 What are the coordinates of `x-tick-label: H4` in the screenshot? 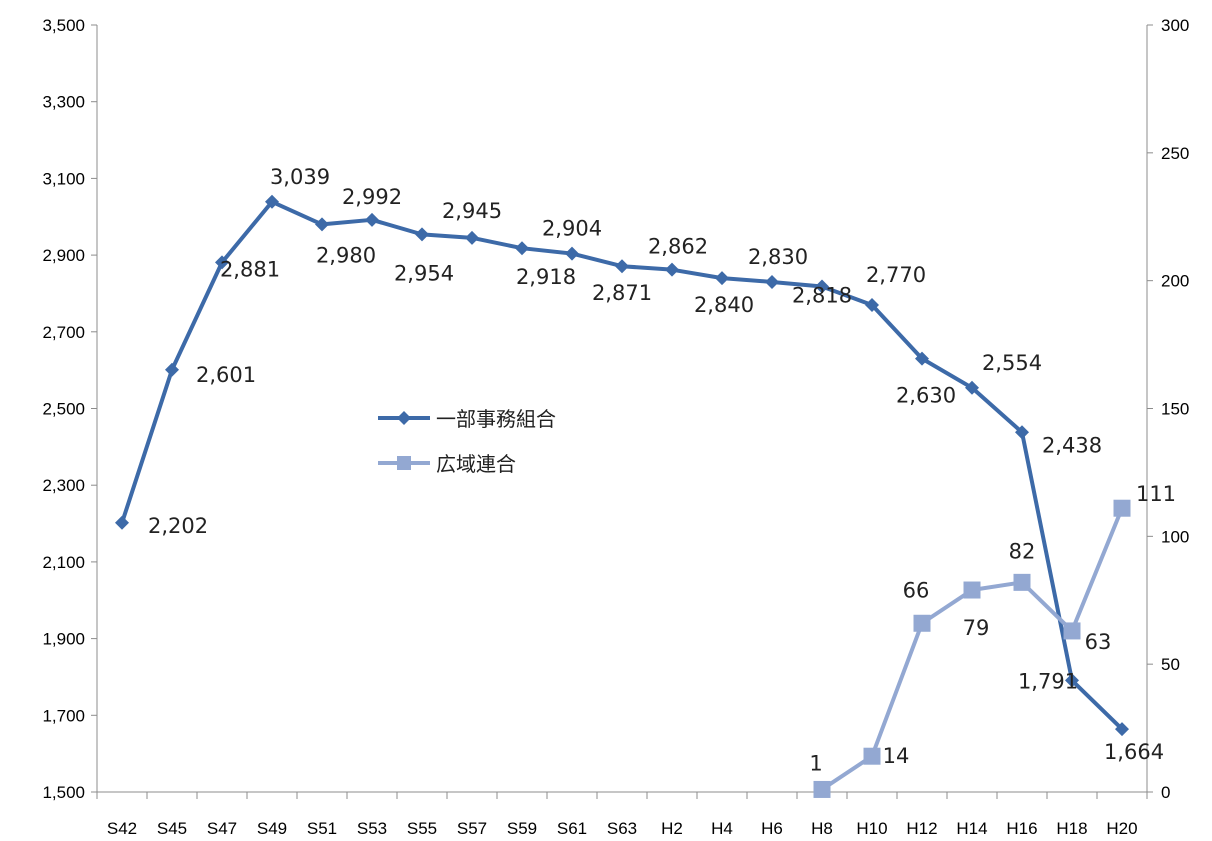 It's located at (722, 828).